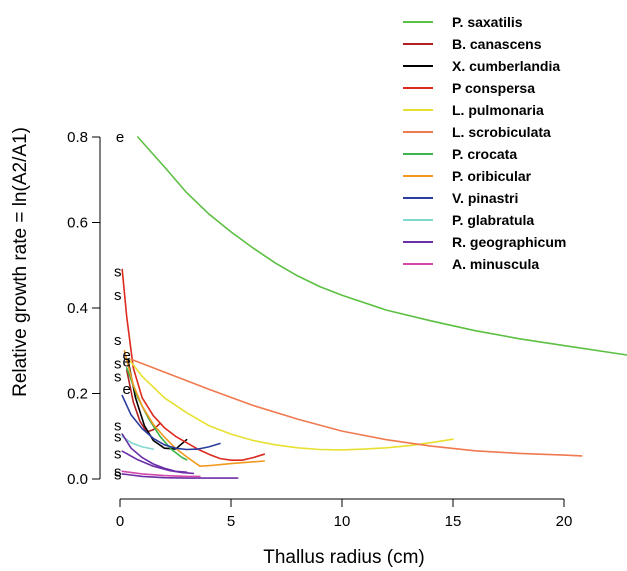 Image resolution: width=627 pixels, height=571 pixels. I want to click on x-tick-label: 0, so click(120, 521).